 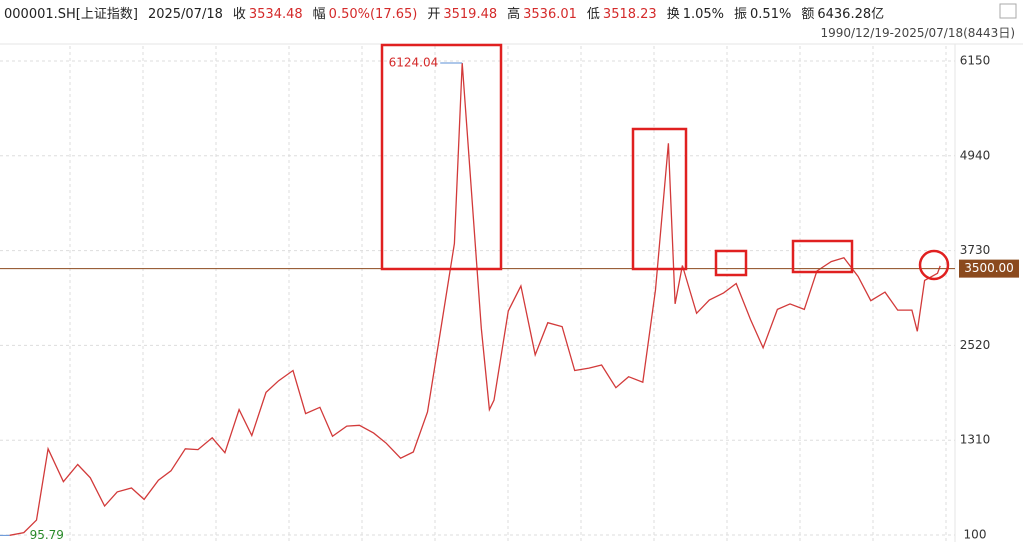 What do you see at coordinates (434, 14) in the screenshot?
I see `quote-label: 开` at bounding box center [434, 14].